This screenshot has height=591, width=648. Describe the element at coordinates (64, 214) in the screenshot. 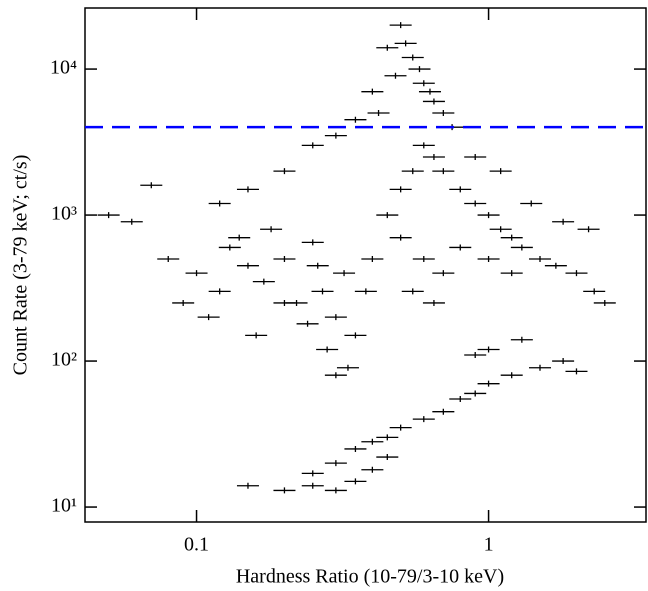

I see `y-tick-label: 10³` at that location.